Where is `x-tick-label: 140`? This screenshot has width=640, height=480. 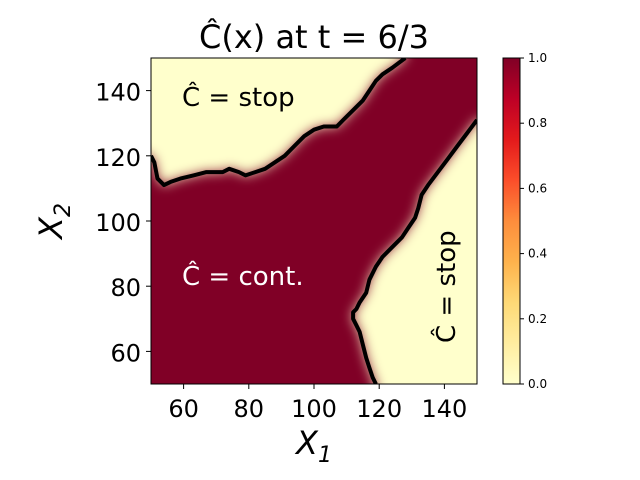
x-tick-label: 140 is located at coordinates (444, 409).